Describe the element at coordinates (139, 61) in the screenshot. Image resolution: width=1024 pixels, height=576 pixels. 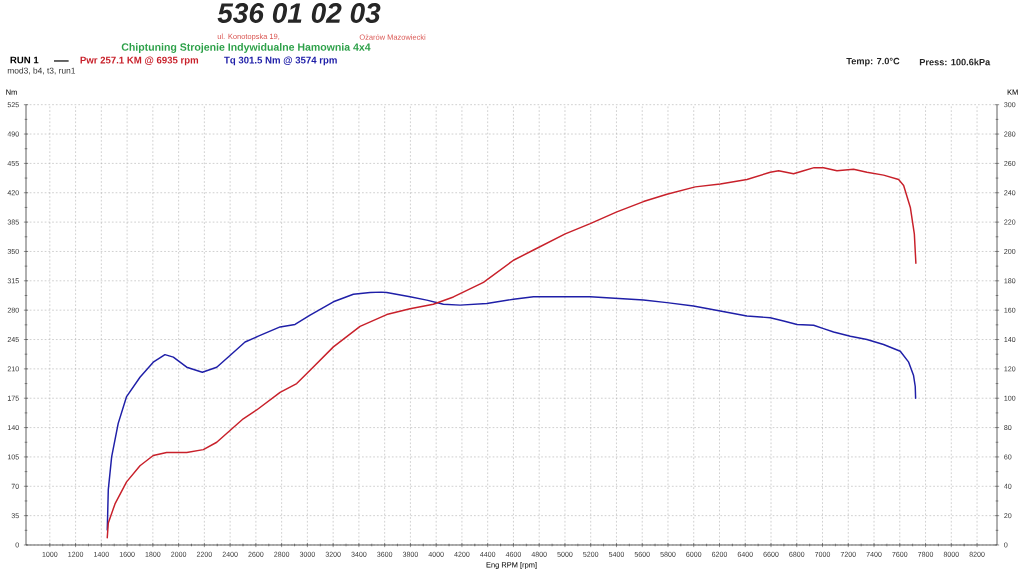
I see `text: Pwr 257.1 KM @ 6935 rpm` at that location.